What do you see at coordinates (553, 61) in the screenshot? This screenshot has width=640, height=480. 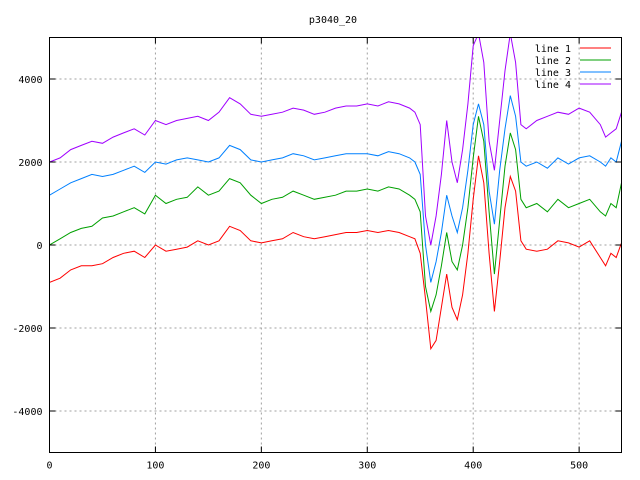 I see `legend-label: line 2` at bounding box center [553, 61].